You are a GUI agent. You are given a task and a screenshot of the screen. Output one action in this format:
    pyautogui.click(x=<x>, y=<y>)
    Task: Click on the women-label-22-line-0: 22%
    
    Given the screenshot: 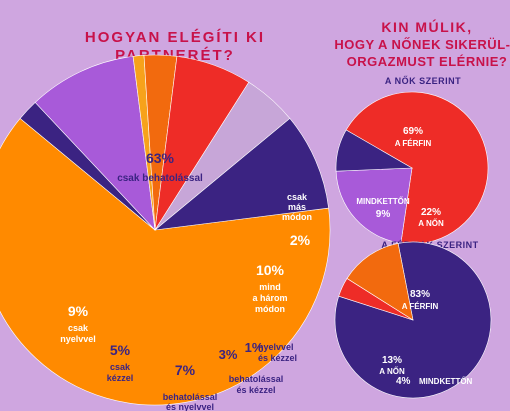 What is the action you would take?
    pyautogui.click(x=431, y=212)
    